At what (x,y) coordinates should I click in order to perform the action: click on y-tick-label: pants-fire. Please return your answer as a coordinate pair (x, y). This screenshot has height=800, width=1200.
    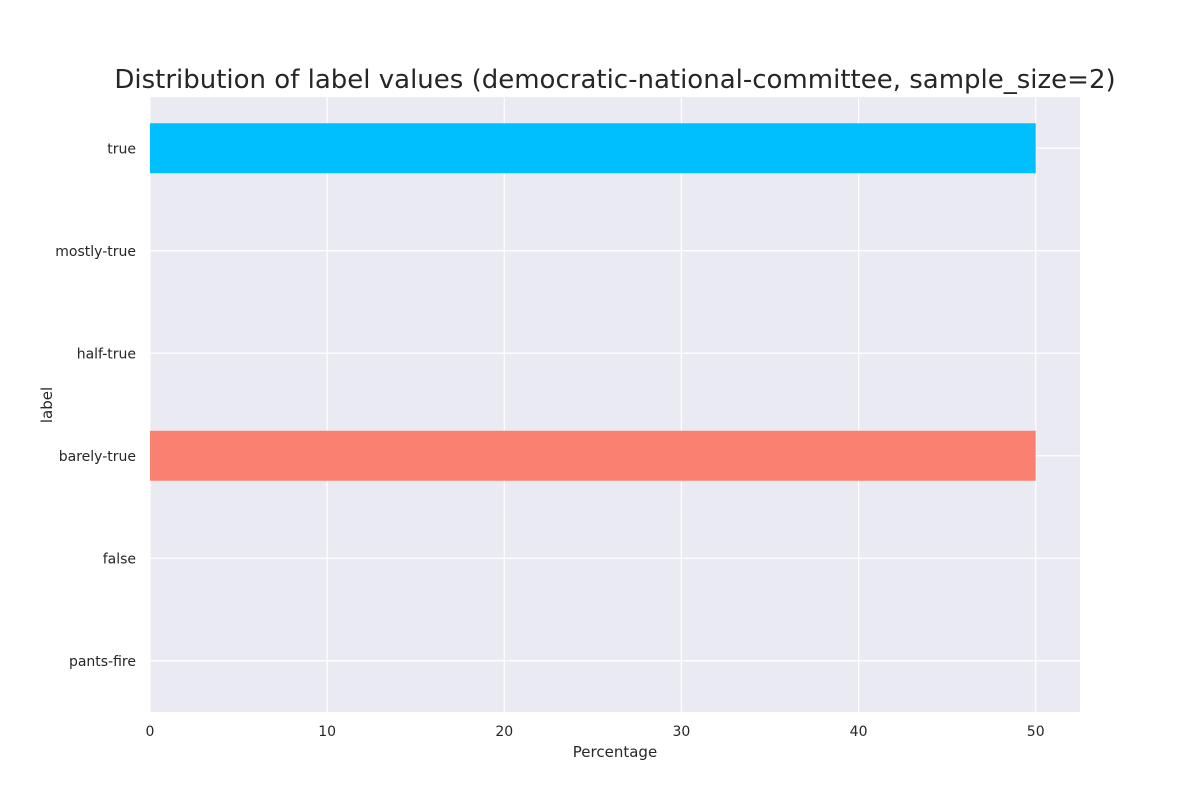
    Looking at the image, I should click on (102, 662).